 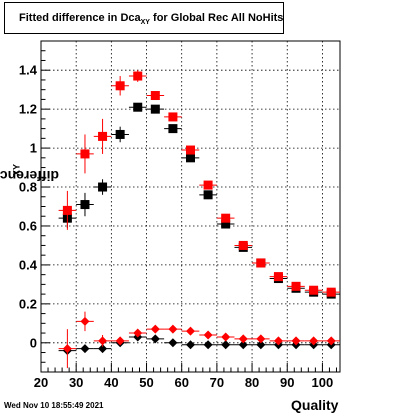 I want to click on y-tick-label: 1.4, so click(x=28, y=70).